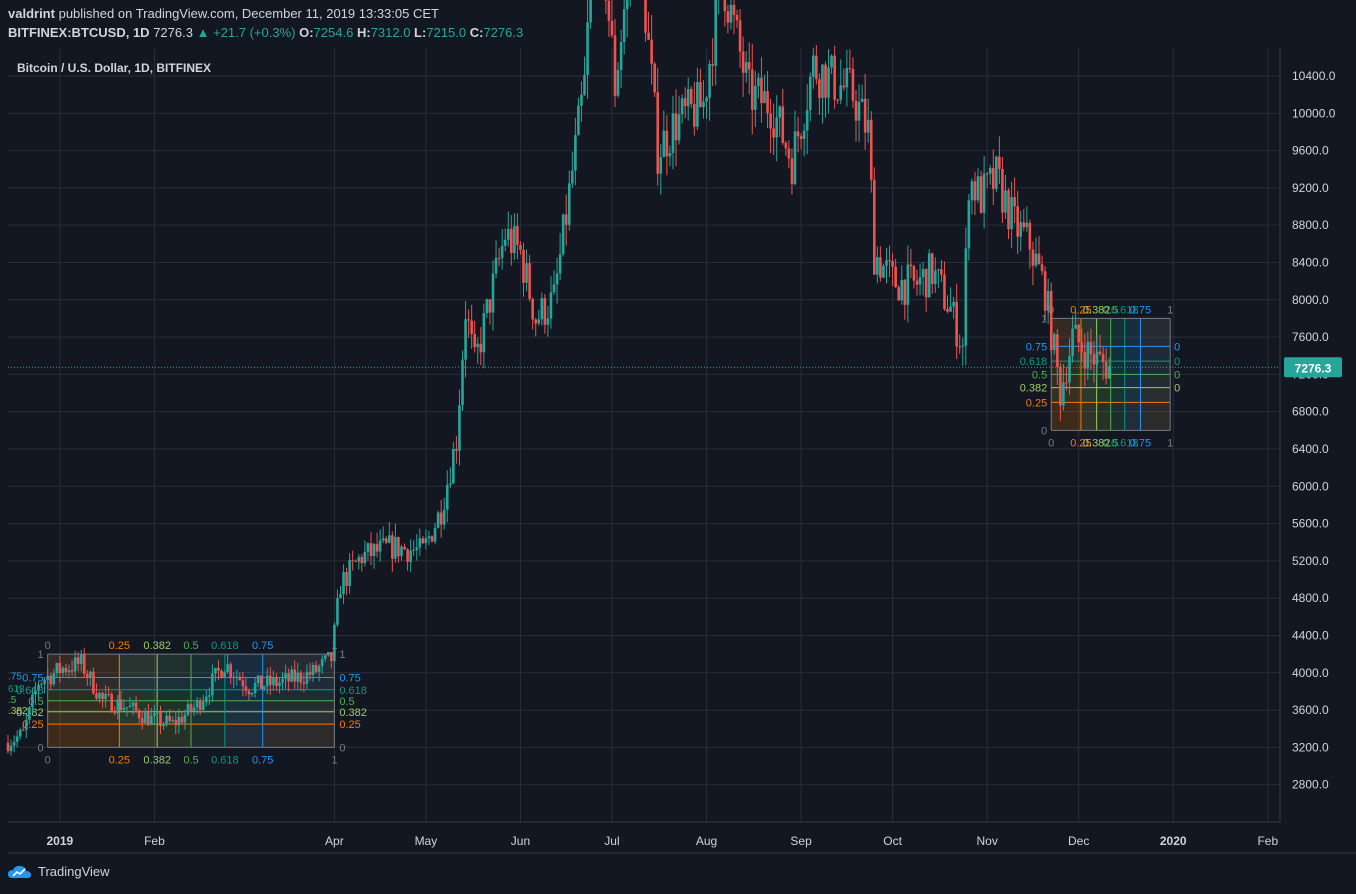  Describe the element at coordinates (1310, 486) in the screenshot. I see `y-tick-label: 6000.0` at that location.